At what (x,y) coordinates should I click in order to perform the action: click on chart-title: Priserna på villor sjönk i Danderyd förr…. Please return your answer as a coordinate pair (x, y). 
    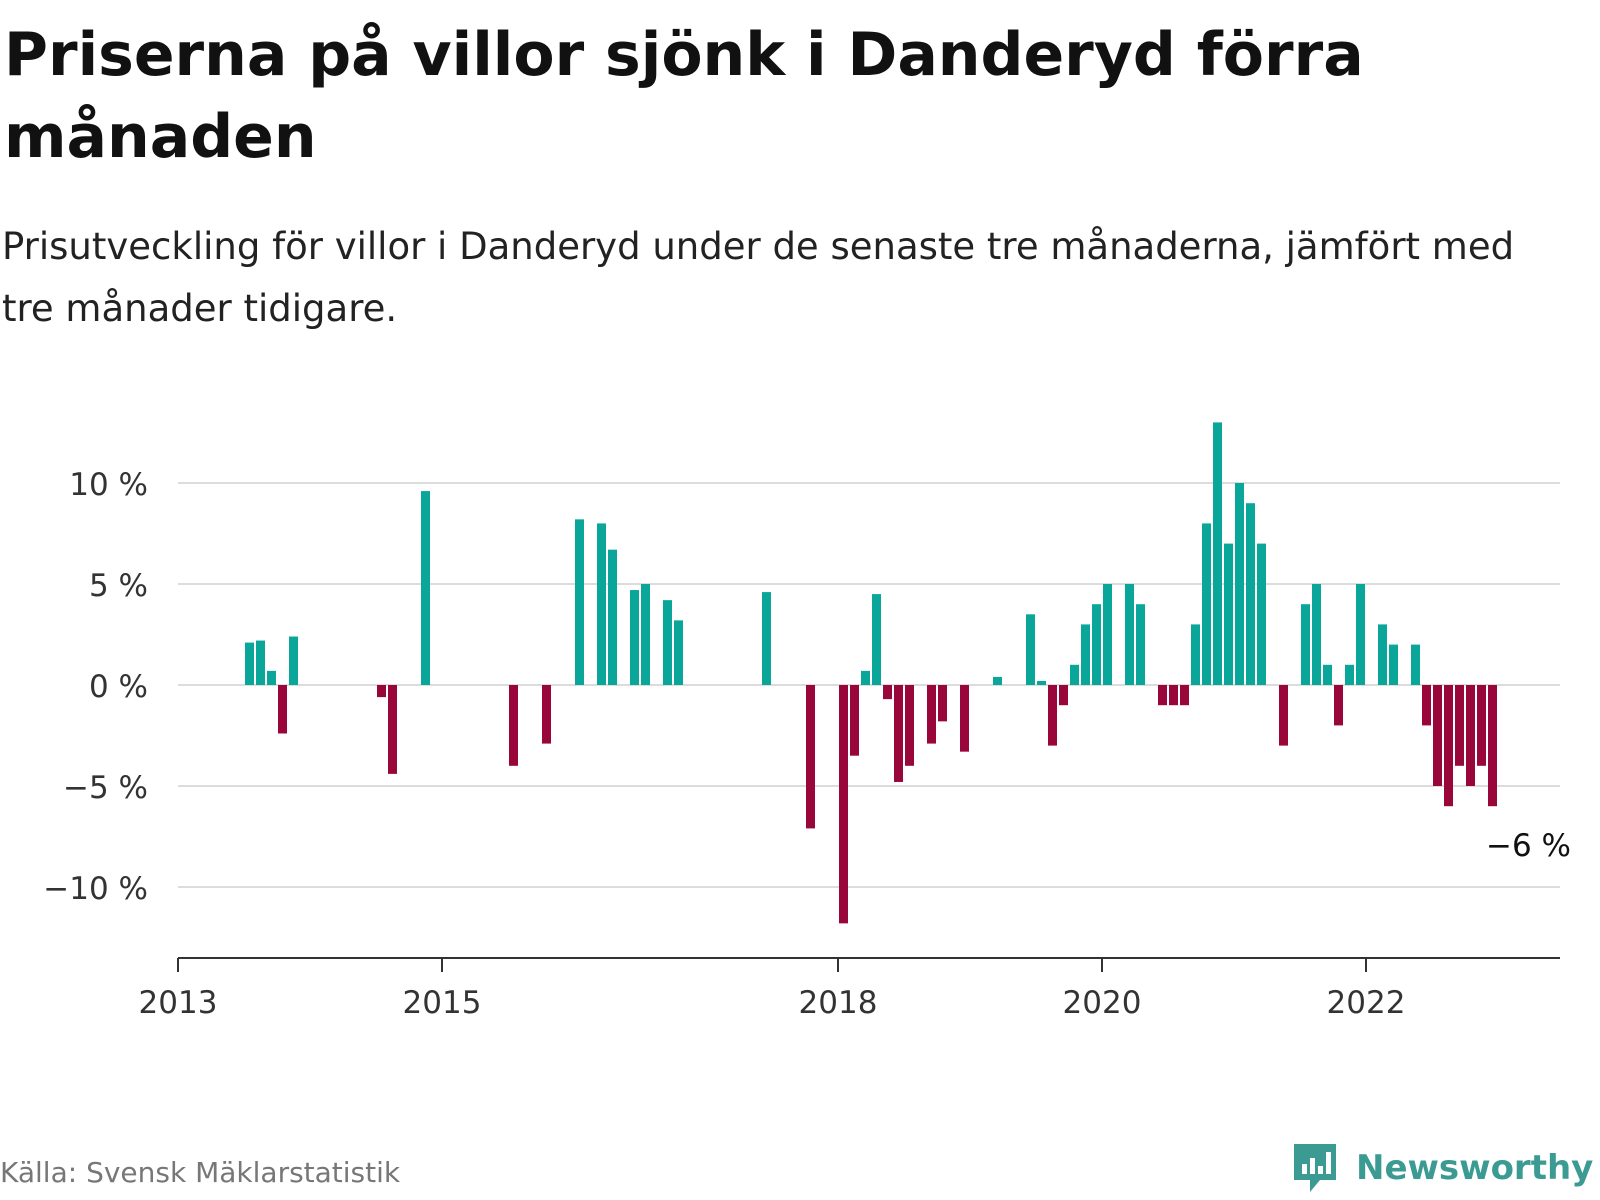
    Looking at the image, I should click on (684, 96).